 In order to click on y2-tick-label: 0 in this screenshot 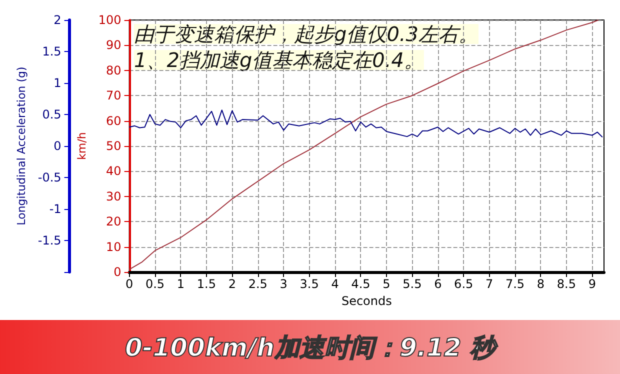, I will do `click(58, 146)`.